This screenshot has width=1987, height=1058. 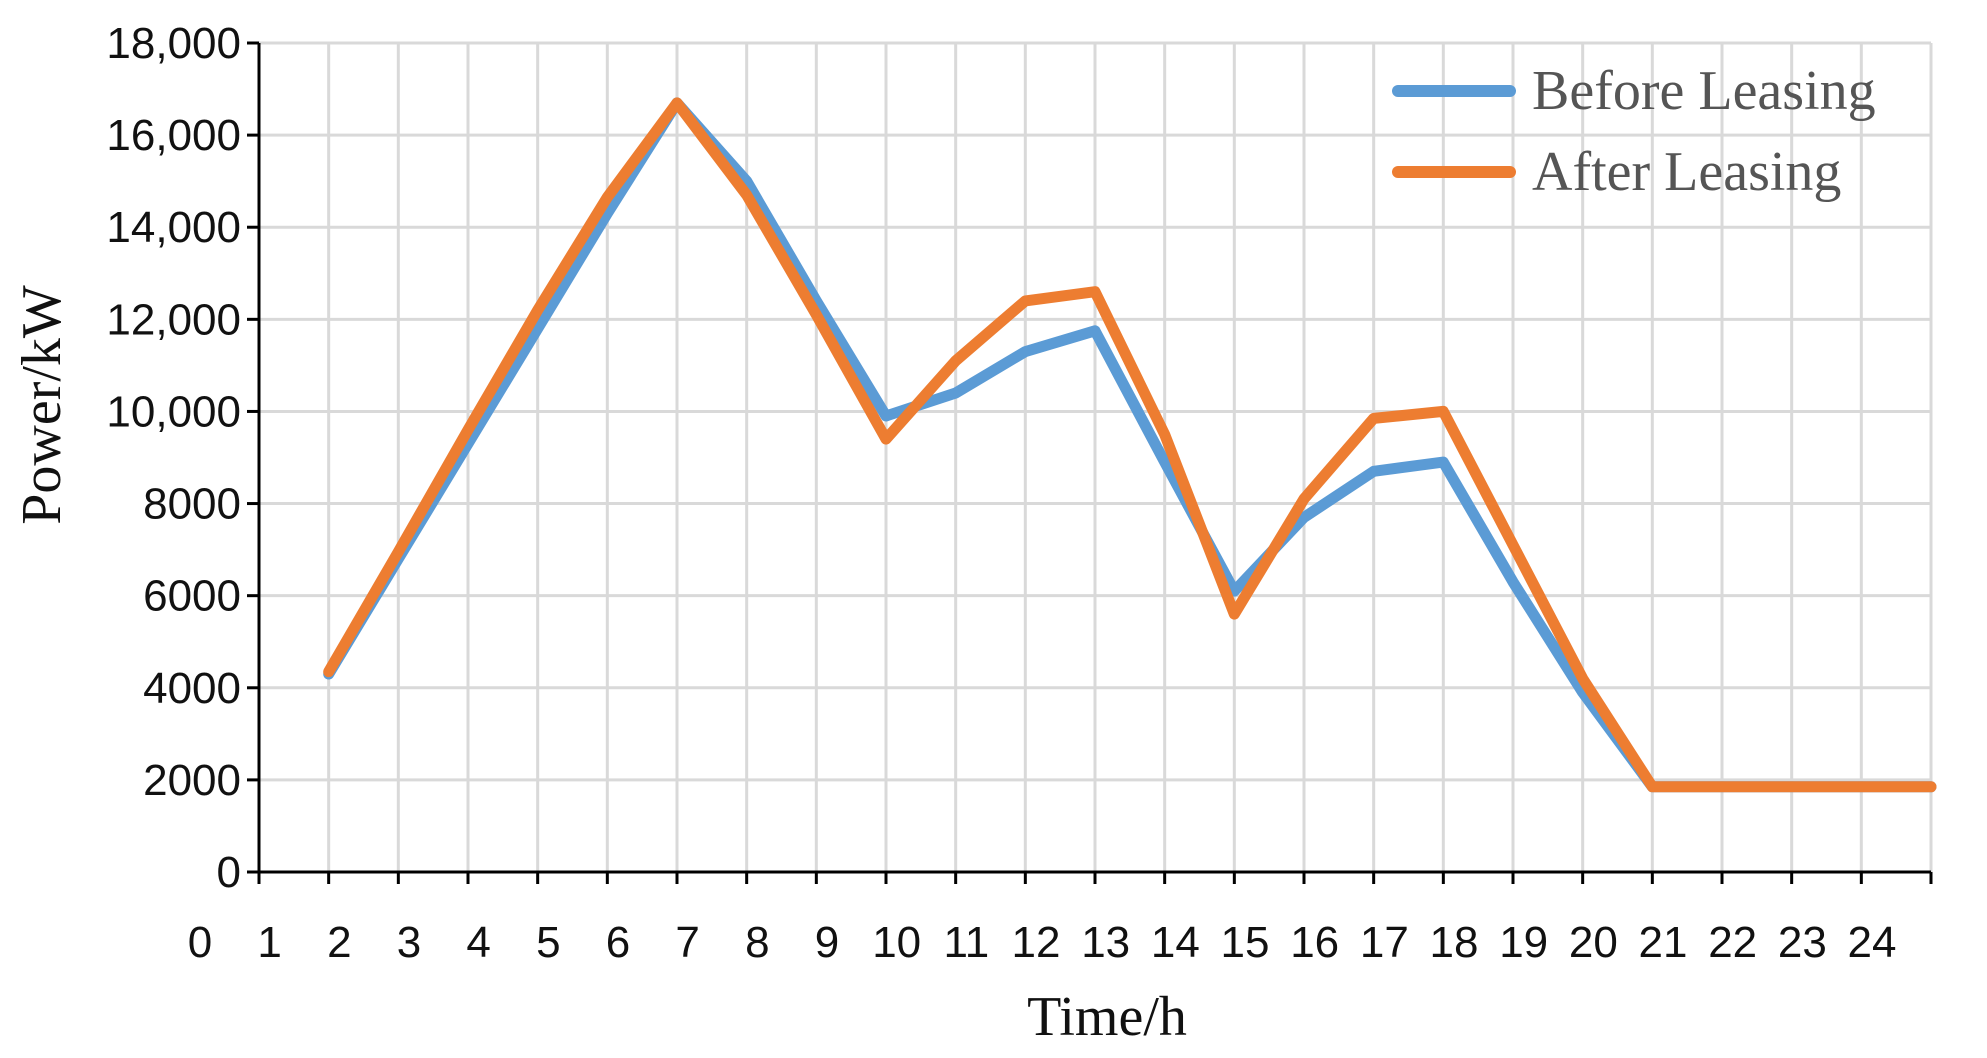 I want to click on x-tick-label-6: 6, so click(x=618, y=942).